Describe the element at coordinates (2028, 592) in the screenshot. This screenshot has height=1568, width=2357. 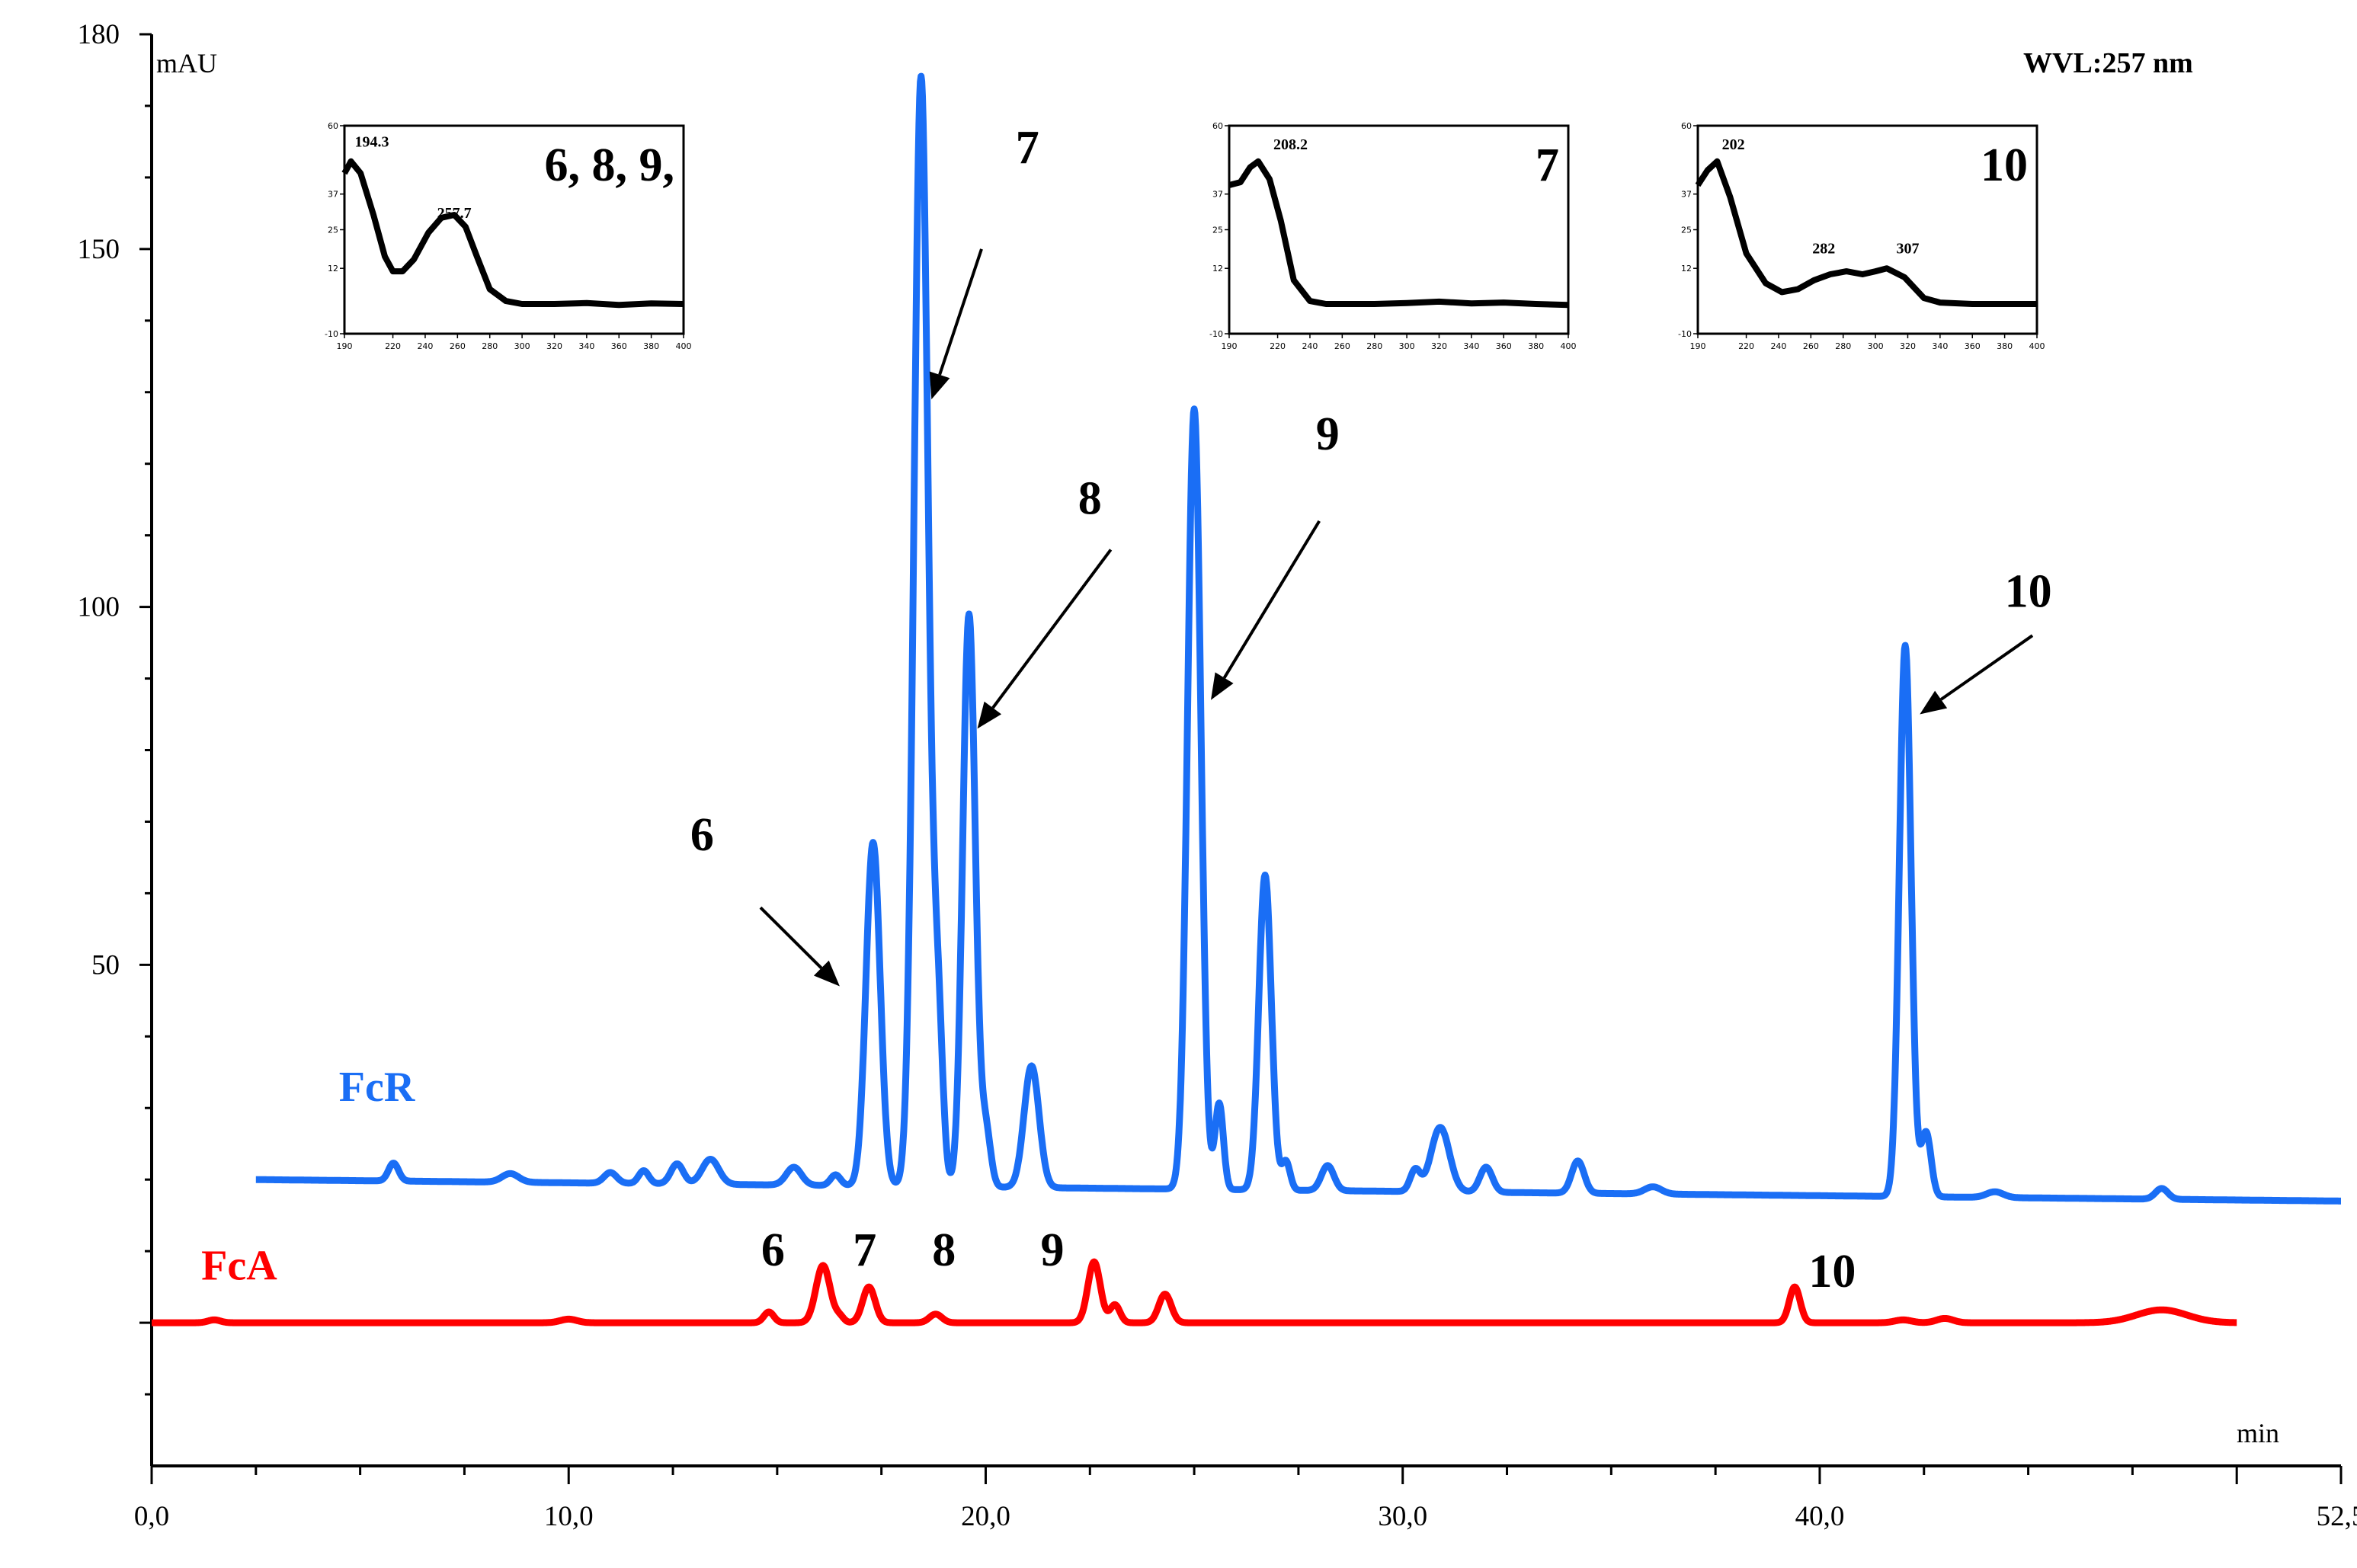
I see `peak-label-fcr: 10` at that location.